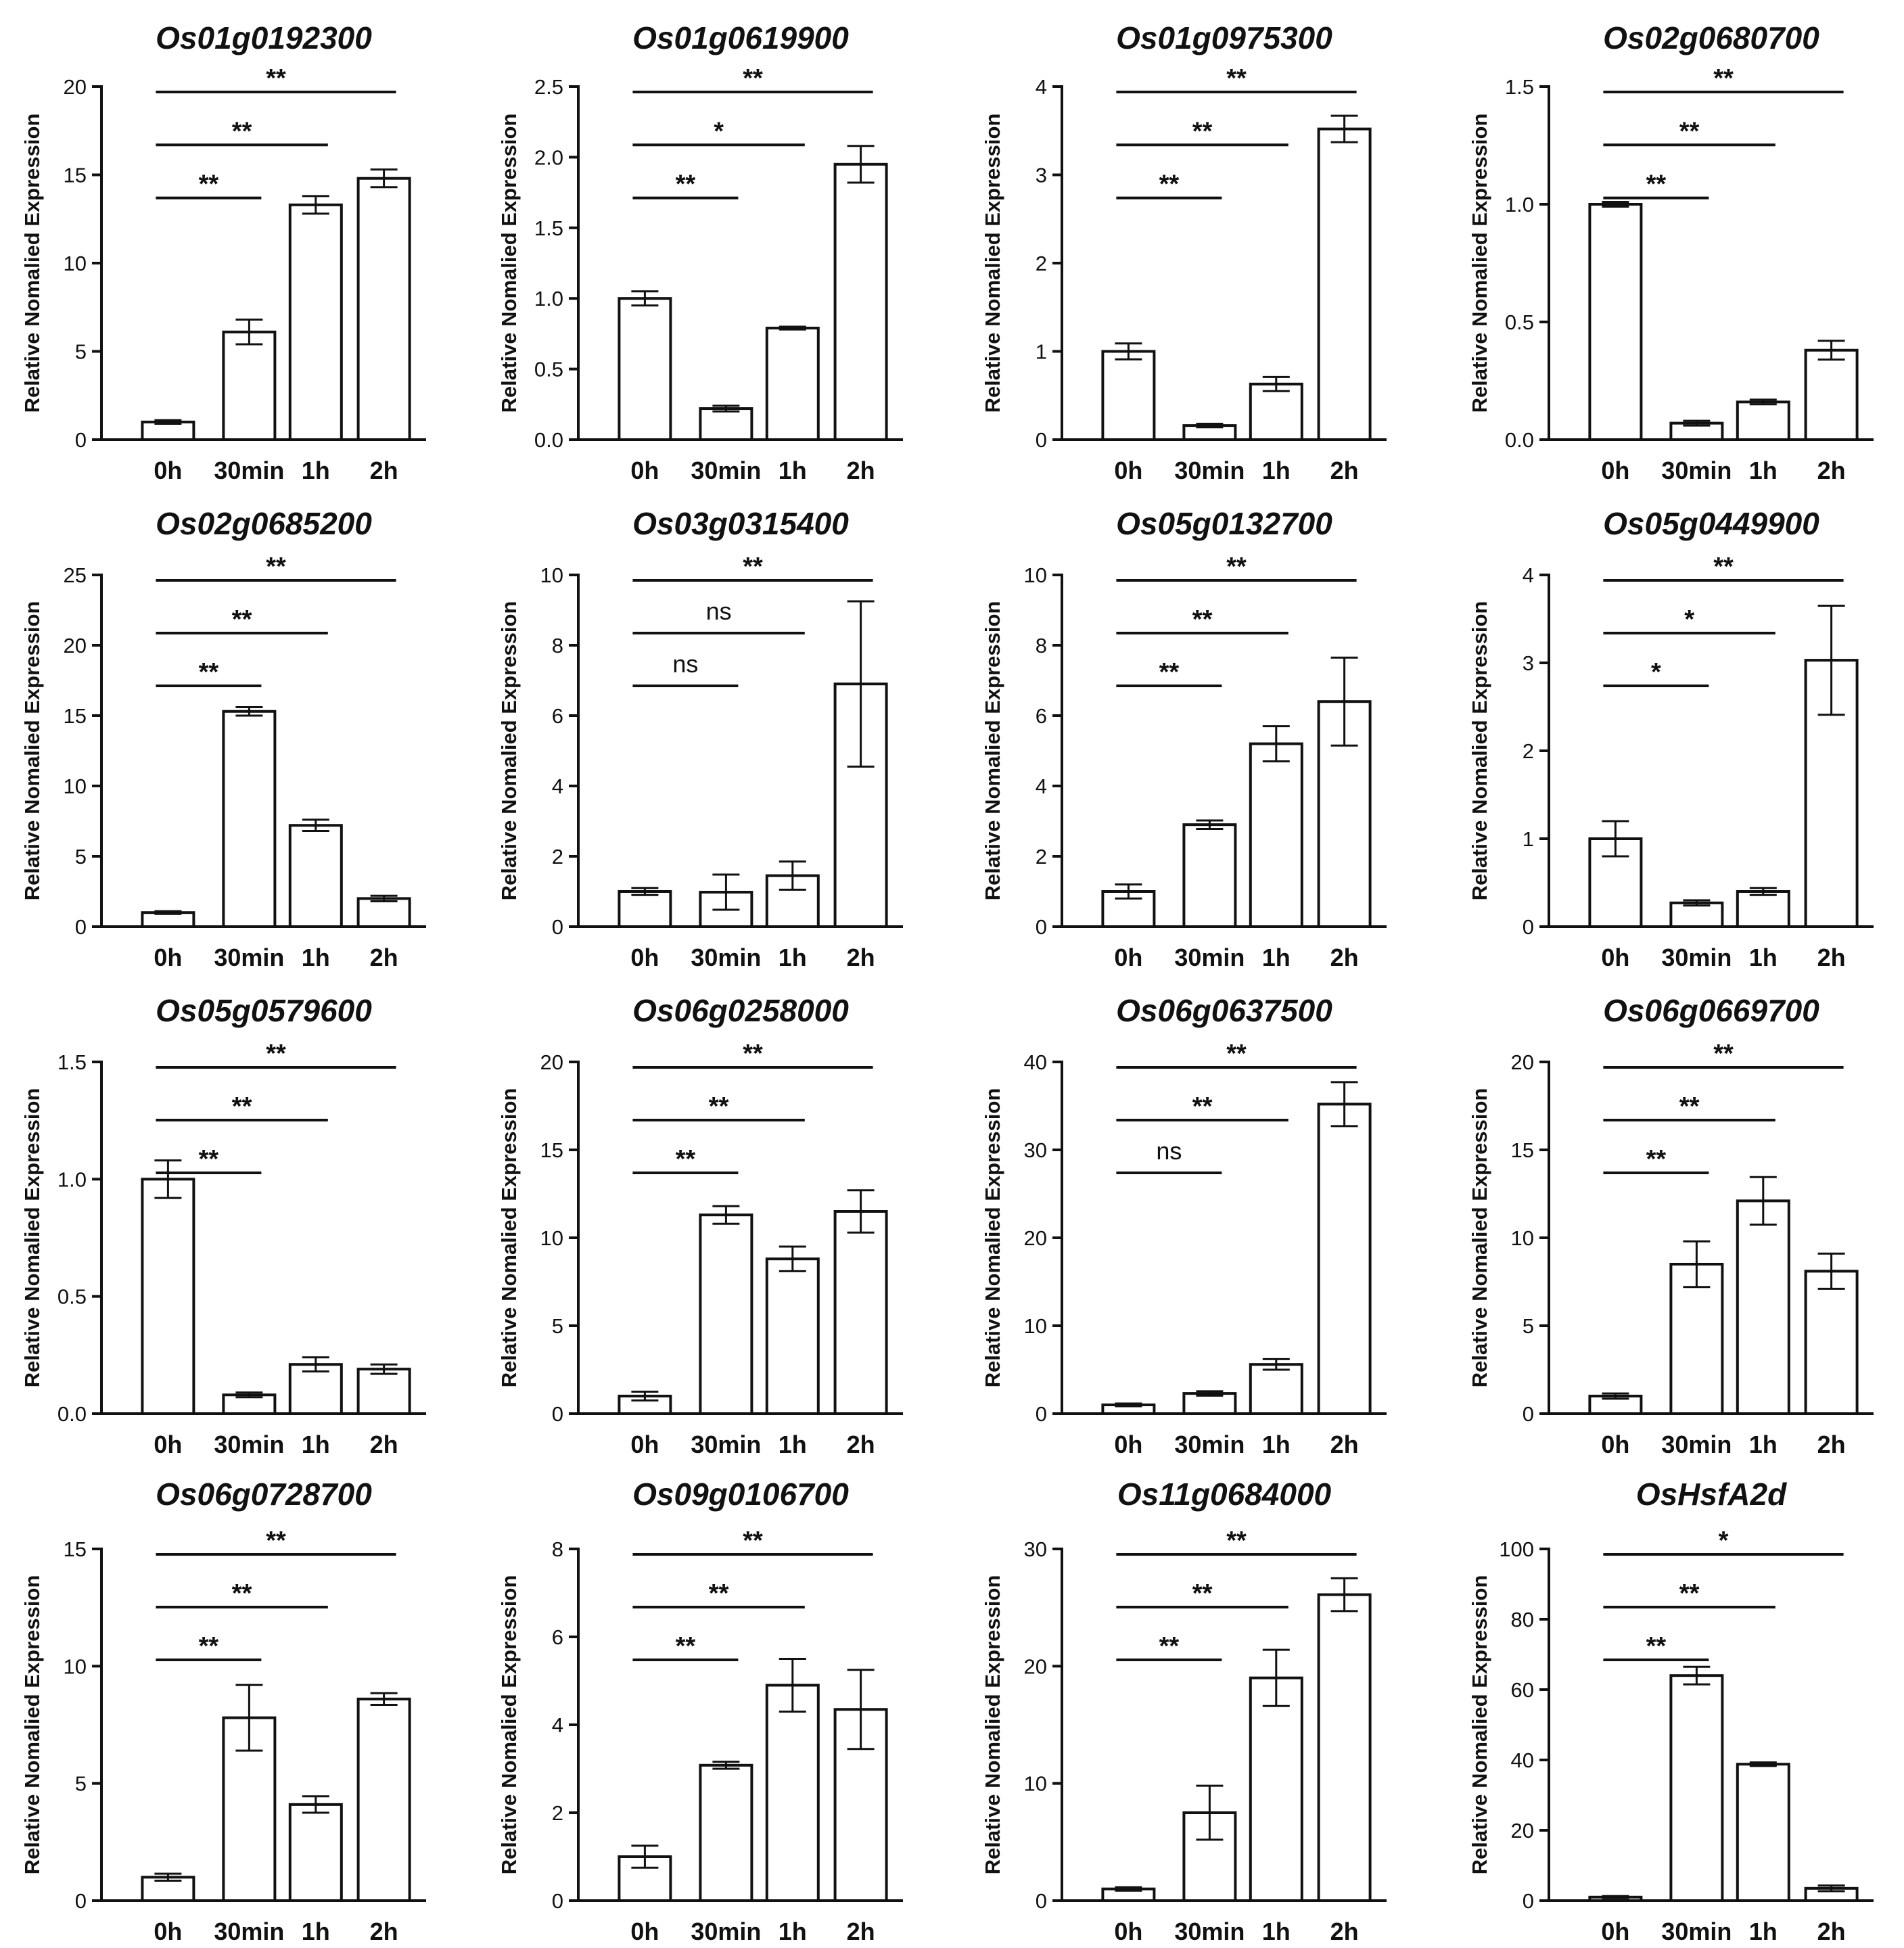  Describe the element at coordinates (264, 1010) in the screenshot. I see `chart-title: Os05g0579600` at that location.